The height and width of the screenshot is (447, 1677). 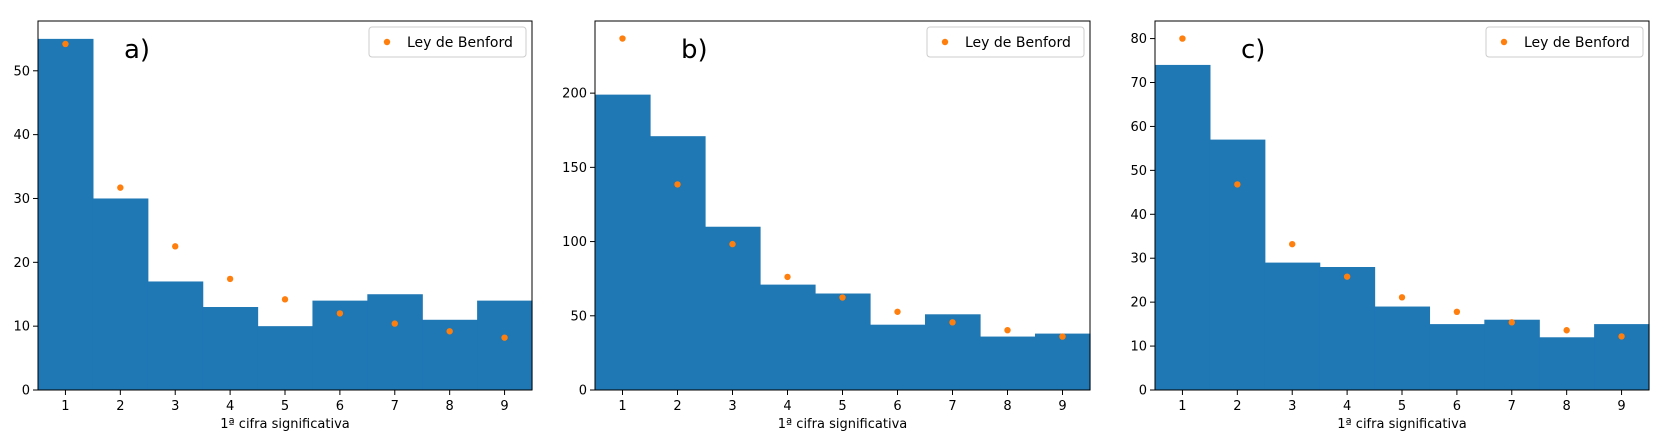 I want to click on panel-label: b), so click(x=694, y=50).